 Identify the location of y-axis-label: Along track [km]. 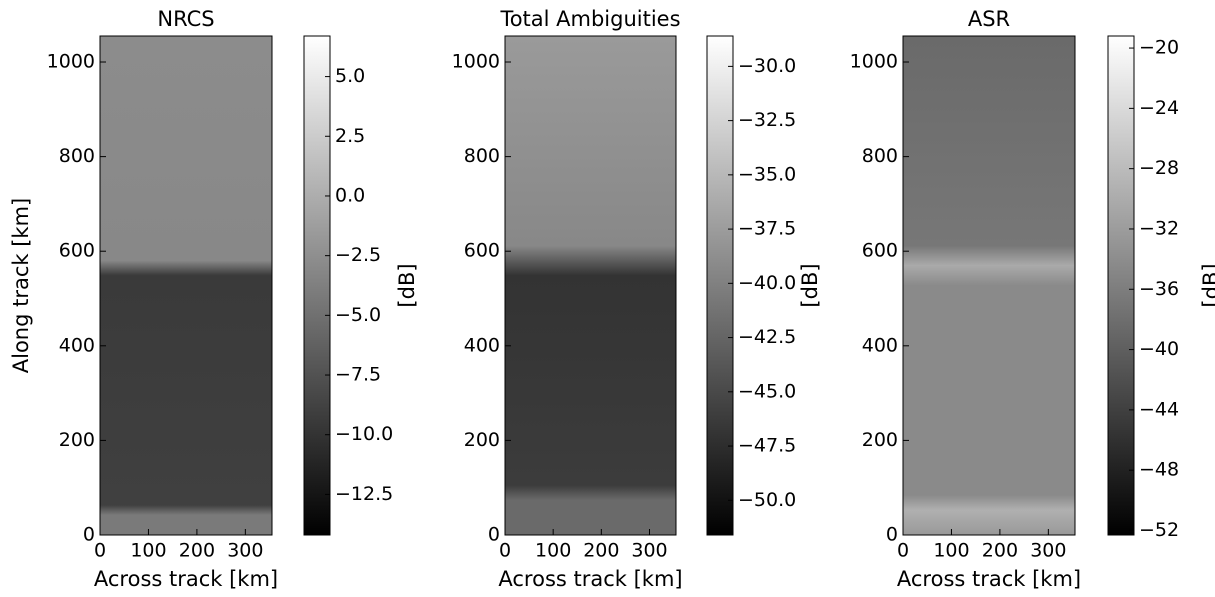
(21, 286).